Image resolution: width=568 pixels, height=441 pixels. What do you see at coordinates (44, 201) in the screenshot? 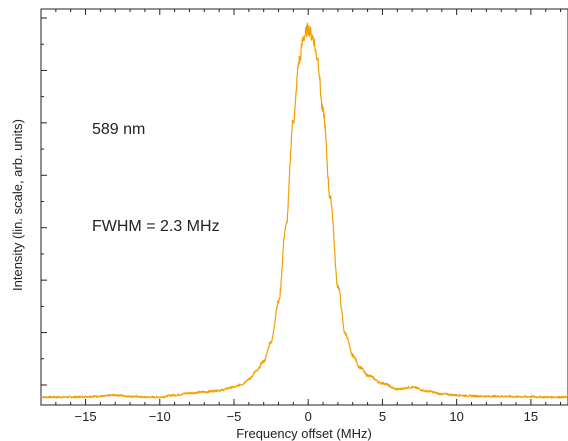
I see `y-axis-ticks` at bounding box center [44, 201].